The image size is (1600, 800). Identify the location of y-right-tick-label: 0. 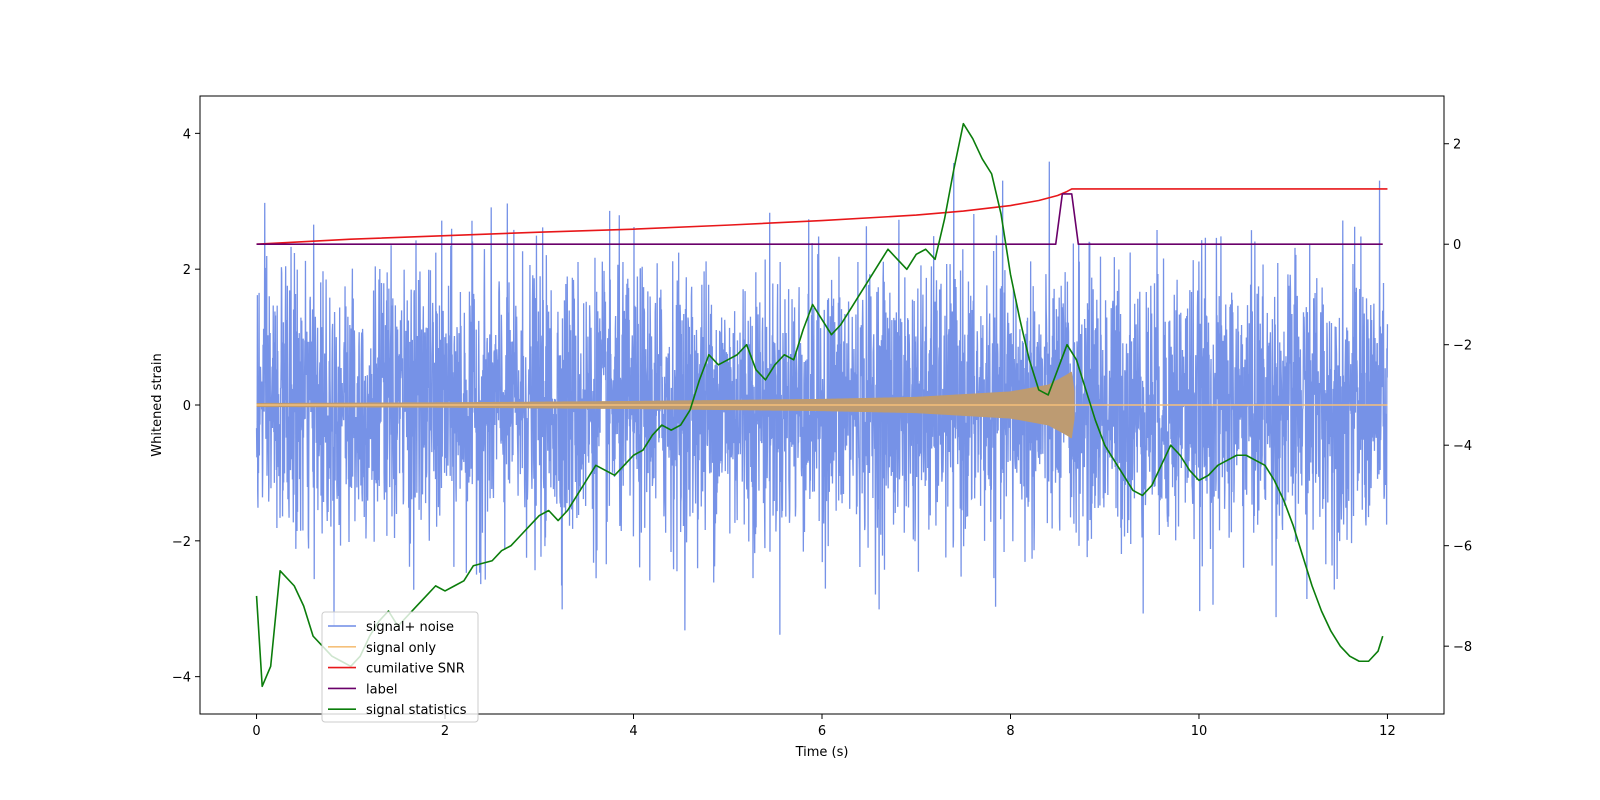
(1457, 245).